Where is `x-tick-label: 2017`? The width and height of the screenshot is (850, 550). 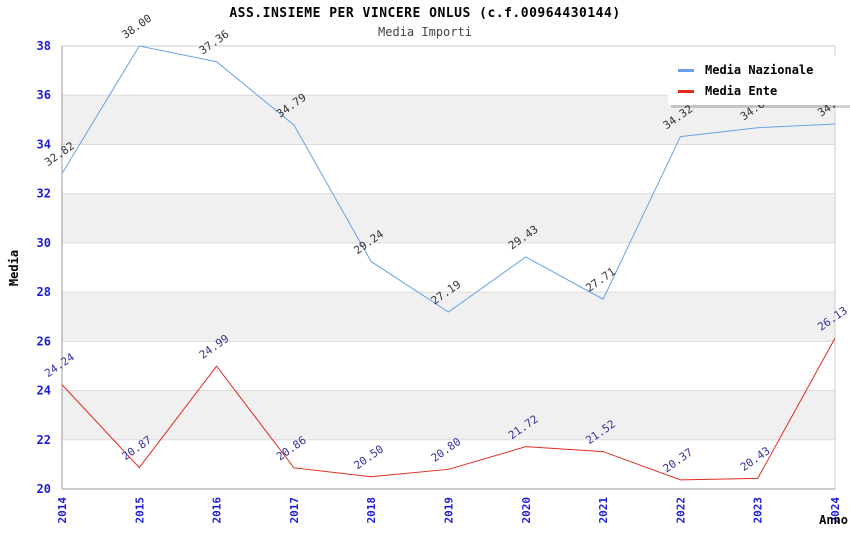 x-tick-label: 2017 is located at coordinates (294, 510).